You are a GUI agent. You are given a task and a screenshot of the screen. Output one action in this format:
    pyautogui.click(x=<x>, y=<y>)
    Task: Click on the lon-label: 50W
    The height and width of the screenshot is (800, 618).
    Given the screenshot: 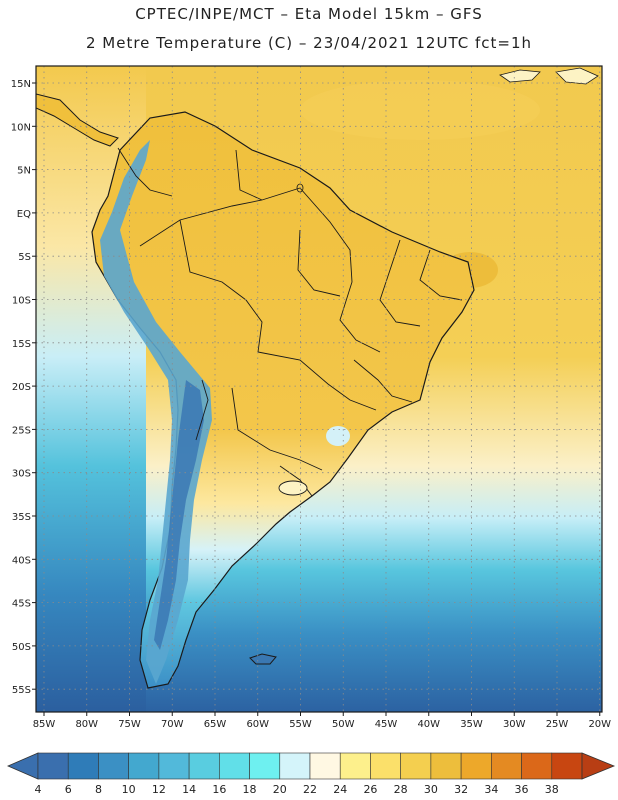 What is the action you would take?
    pyautogui.click(x=343, y=724)
    